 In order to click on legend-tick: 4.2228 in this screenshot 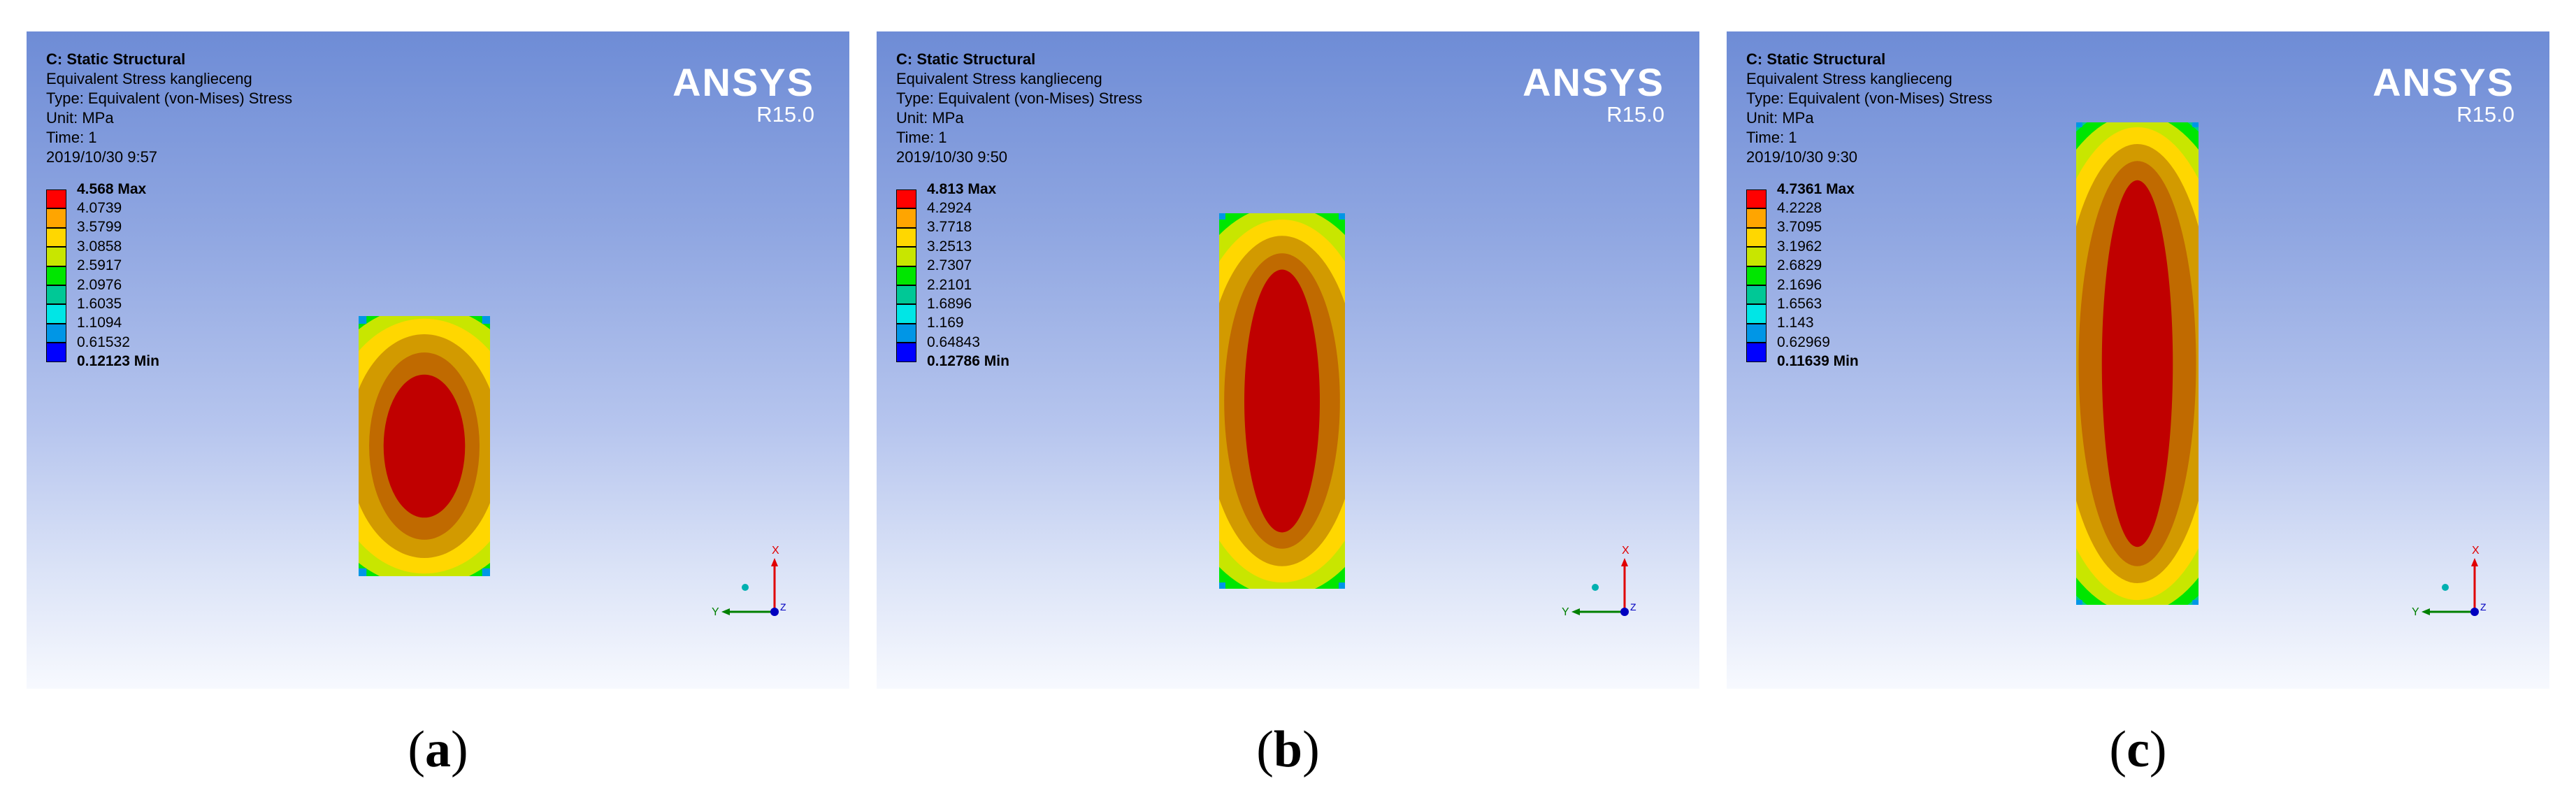, I will do `click(1799, 208)`.